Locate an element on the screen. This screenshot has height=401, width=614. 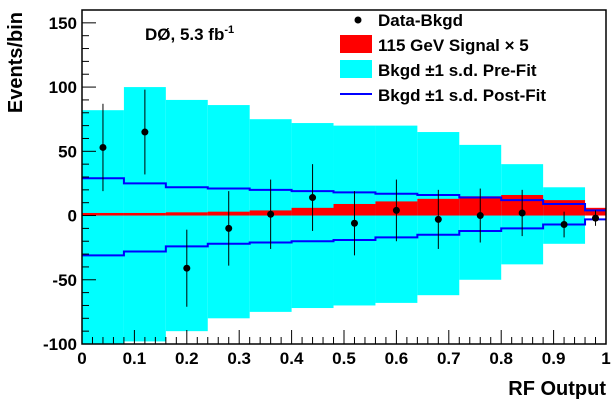
x-tick-label: 0.3 is located at coordinates (239, 358).